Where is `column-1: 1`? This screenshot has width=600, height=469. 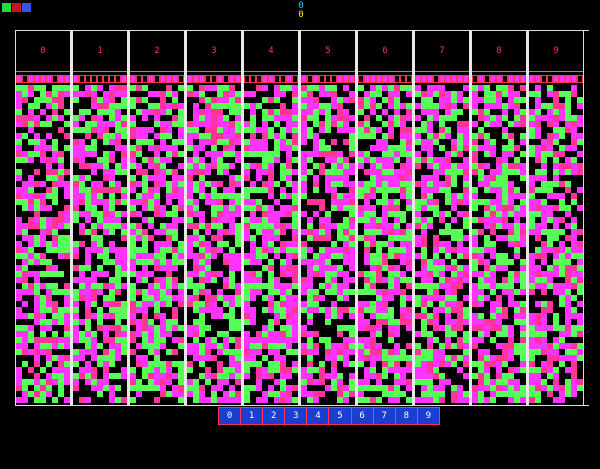
column-1: 1 is located at coordinates (101, 218).